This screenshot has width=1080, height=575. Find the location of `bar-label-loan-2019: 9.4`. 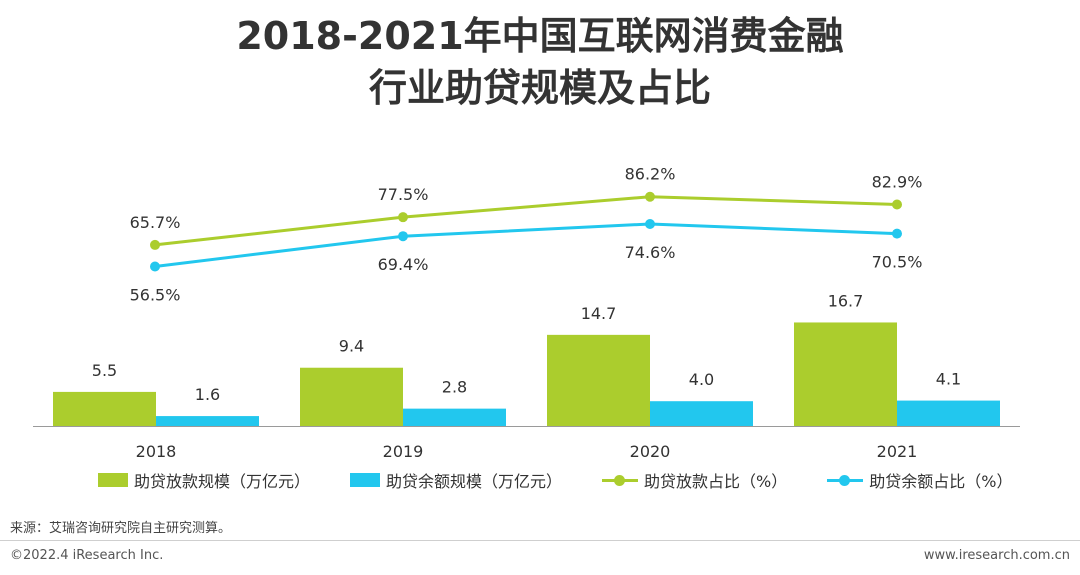

bar-label-loan-2019: 9.4 is located at coordinates (351, 346).